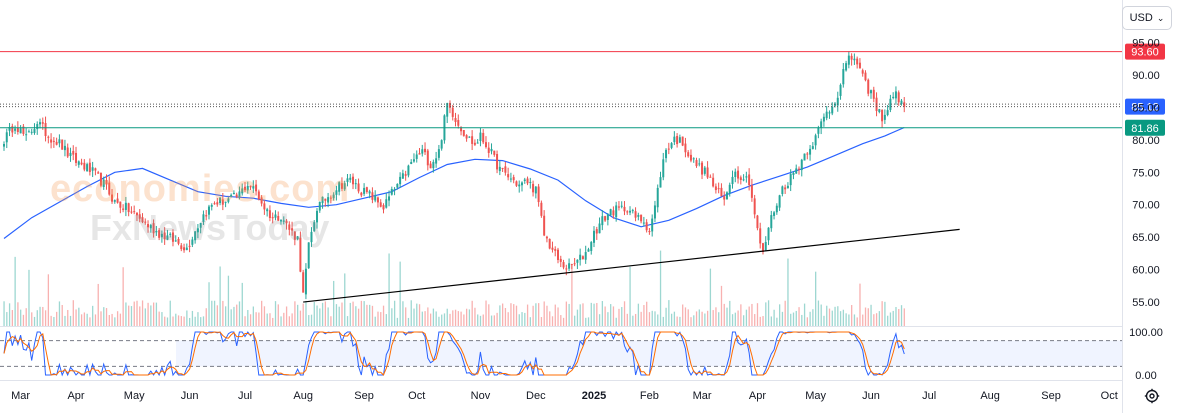 The image size is (1180, 413). I want to click on currency-selector: USD ⌄, so click(1147, 18).